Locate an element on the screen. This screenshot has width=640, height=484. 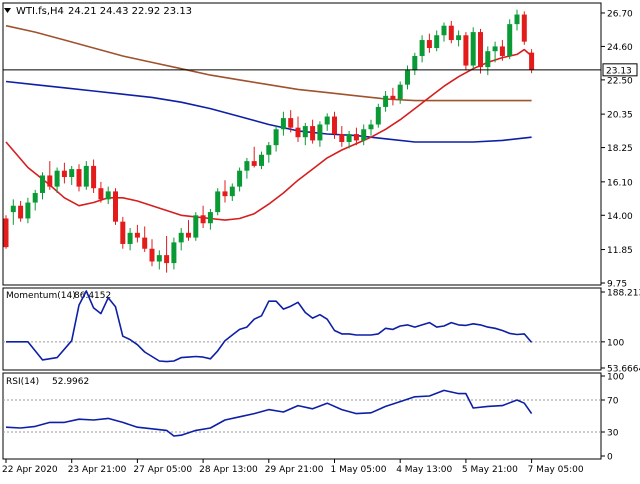
rsi-name: RSI(14) is located at coordinates (22, 382).